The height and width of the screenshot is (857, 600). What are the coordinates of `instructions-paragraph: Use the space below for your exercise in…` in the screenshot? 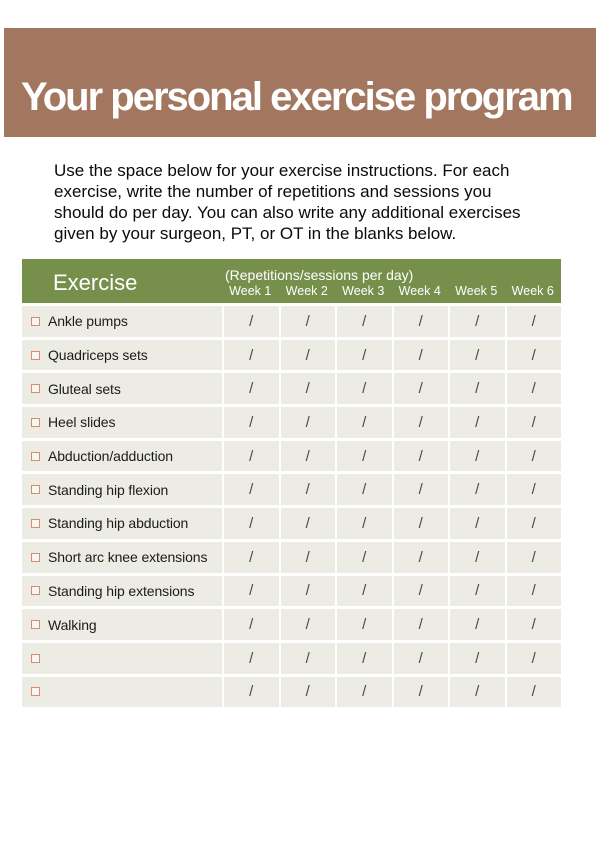 It's located at (287, 202).